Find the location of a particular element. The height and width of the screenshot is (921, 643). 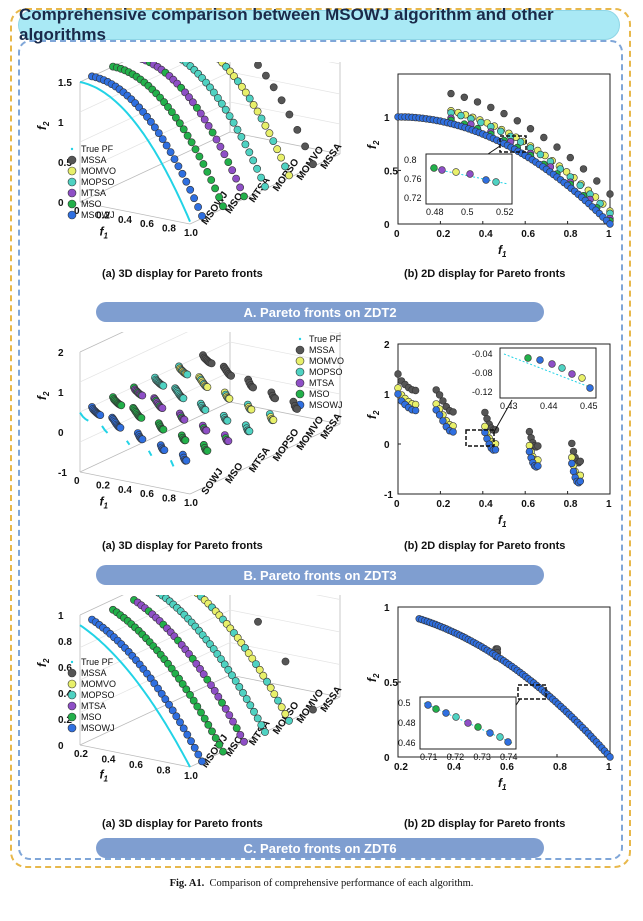

zdt2-3d-legend-marker-mso is located at coordinates (72, 204).